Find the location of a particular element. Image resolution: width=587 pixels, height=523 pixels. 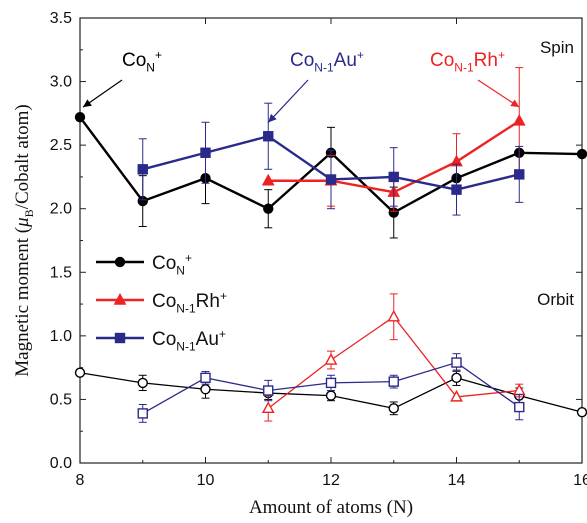

y-axis-label: Magnetic moment (μB/Cobalt atom) is located at coordinates (24, 240).